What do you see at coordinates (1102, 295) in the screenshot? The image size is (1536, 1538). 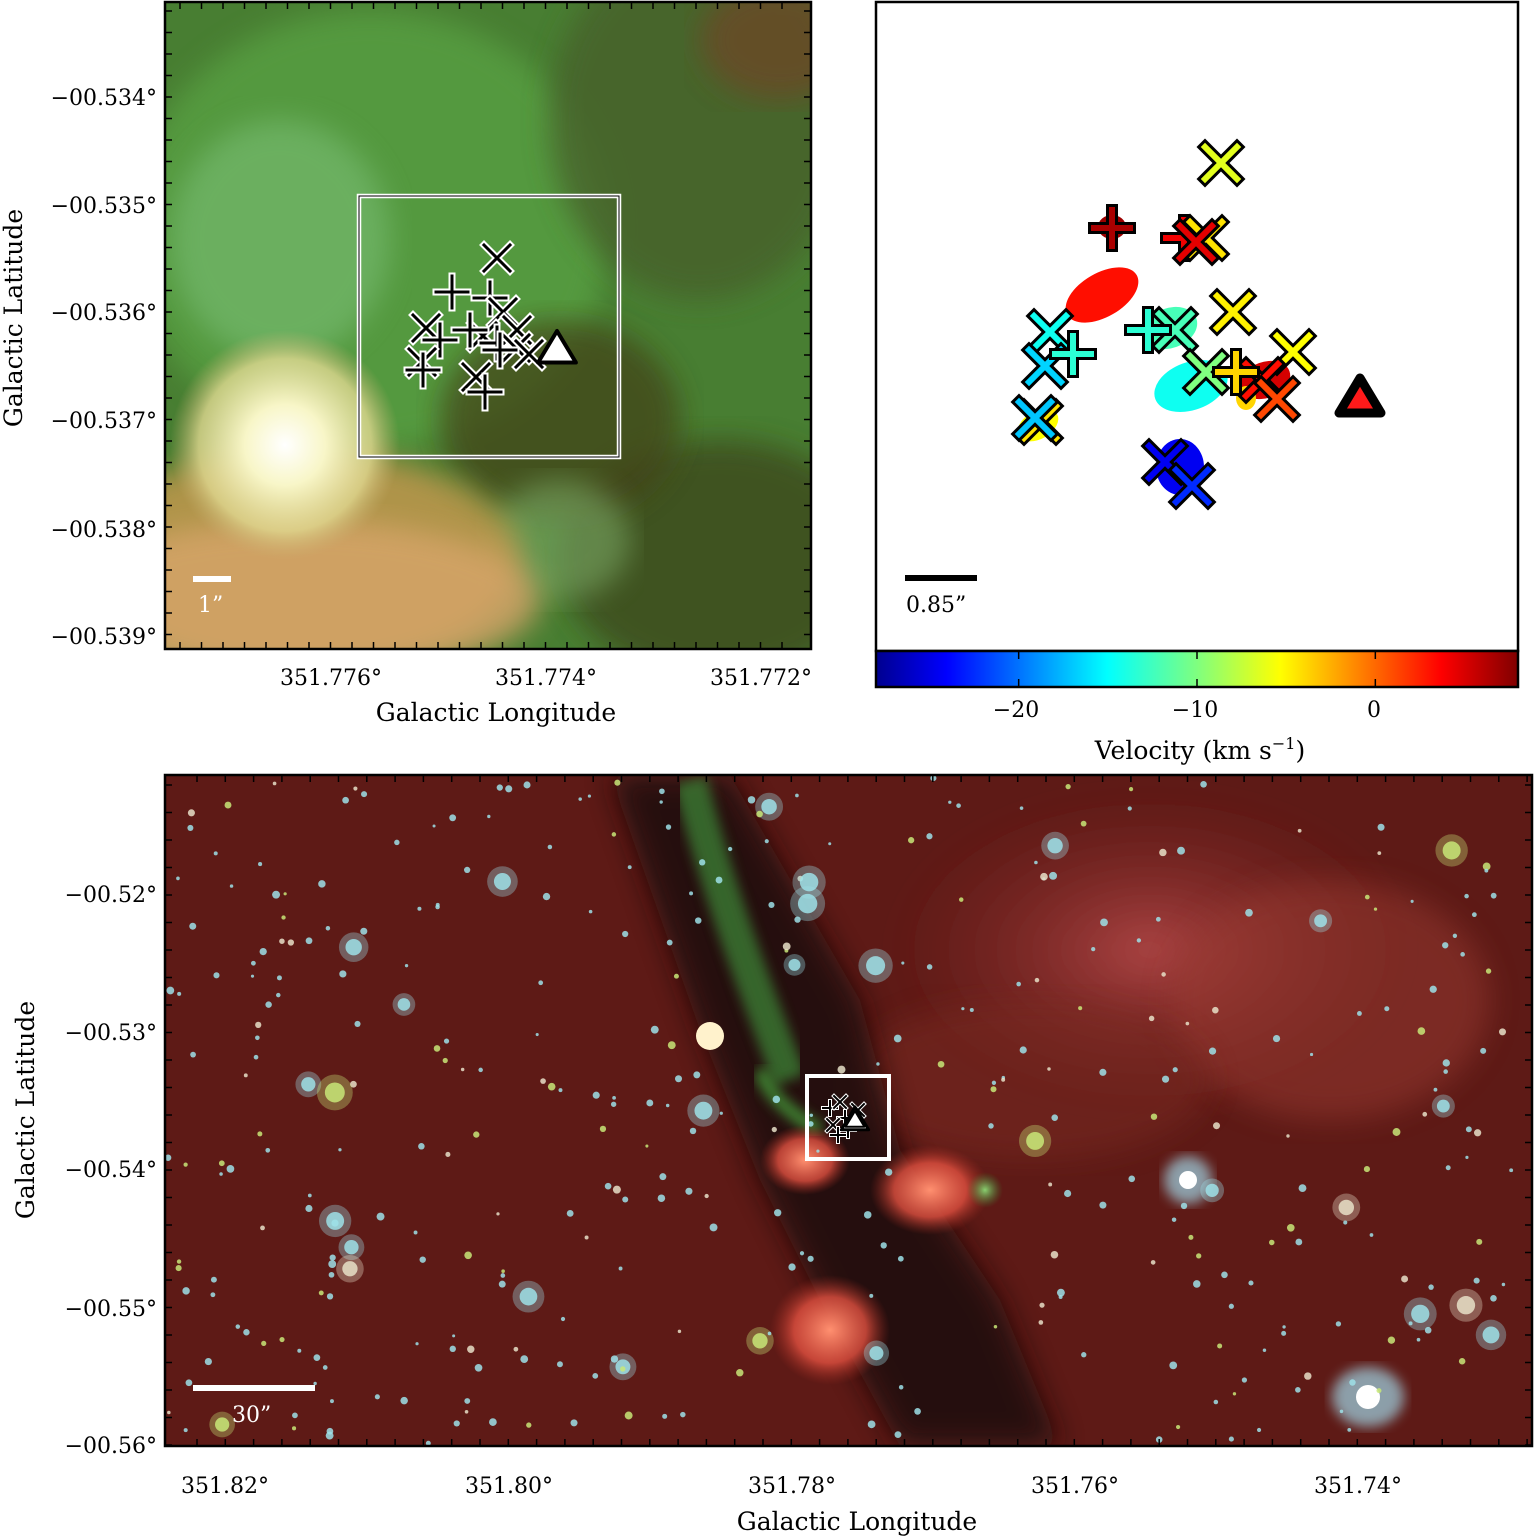 I see `velocity-ellipse` at bounding box center [1102, 295].